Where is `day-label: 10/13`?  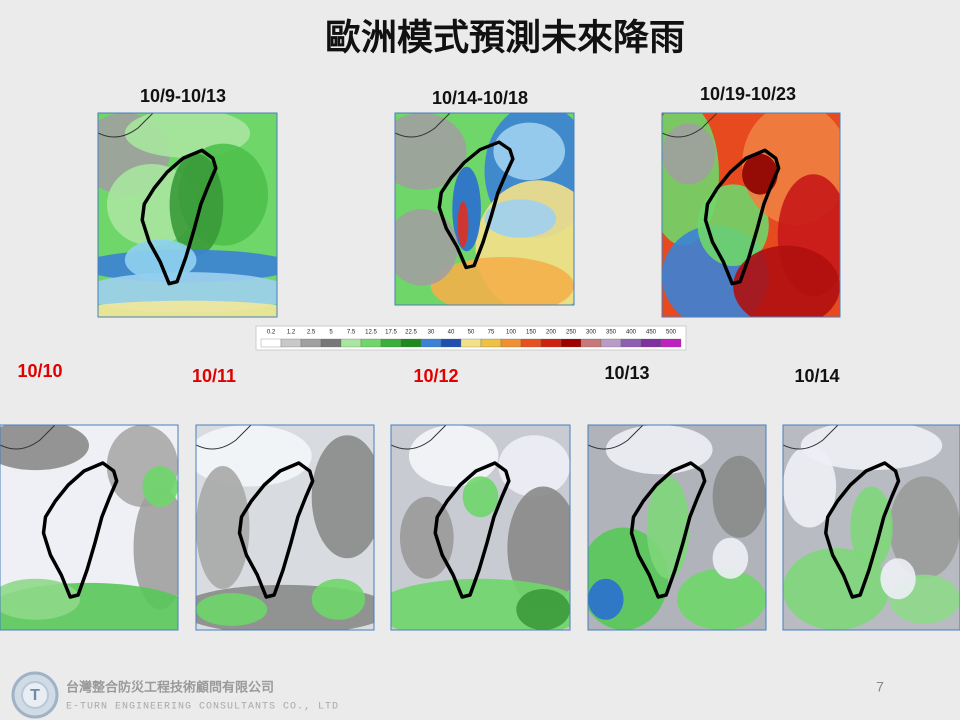 day-label: 10/13 is located at coordinates (626, 373).